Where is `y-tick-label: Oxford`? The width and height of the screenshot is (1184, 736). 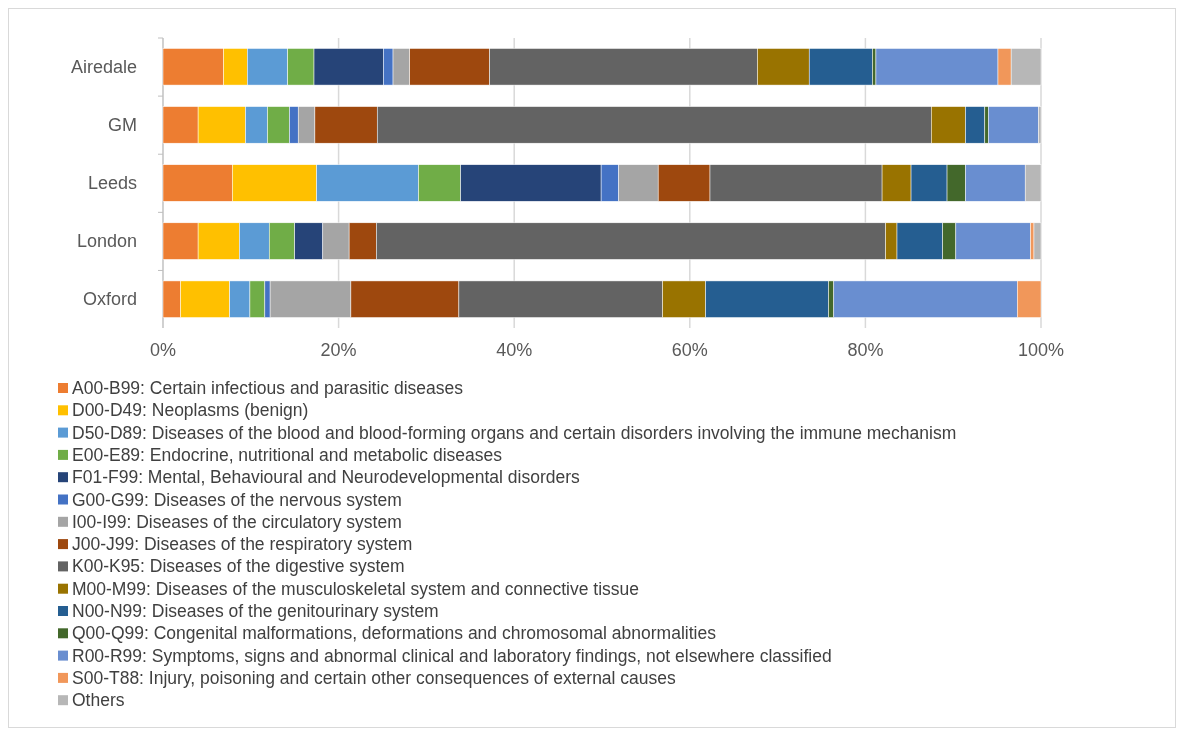
y-tick-label: Oxford is located at coordinates (109, 299).